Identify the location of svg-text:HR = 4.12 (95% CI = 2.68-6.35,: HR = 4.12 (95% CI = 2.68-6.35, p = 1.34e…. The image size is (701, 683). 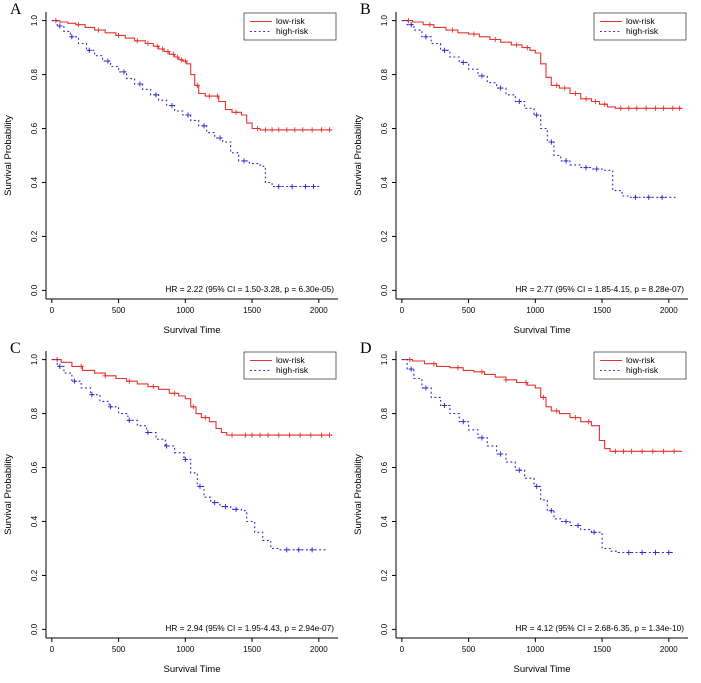
(599, 628).